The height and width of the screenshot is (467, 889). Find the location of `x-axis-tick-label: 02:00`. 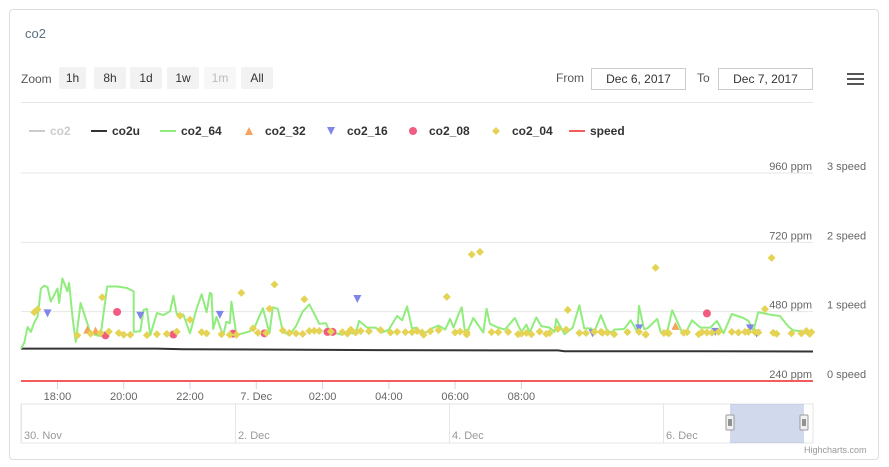

x-axis-tick-label: 02:00 is located at coordinates (323, 397).